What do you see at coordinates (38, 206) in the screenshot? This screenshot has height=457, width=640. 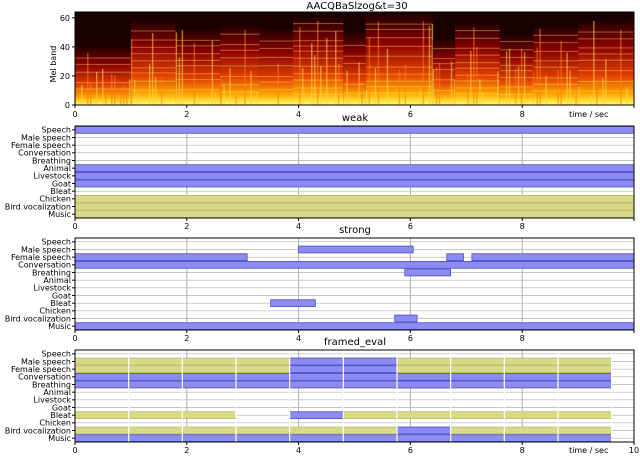 I see `weak-category-label: Bird vocalization` at bounding box center [38, 206].